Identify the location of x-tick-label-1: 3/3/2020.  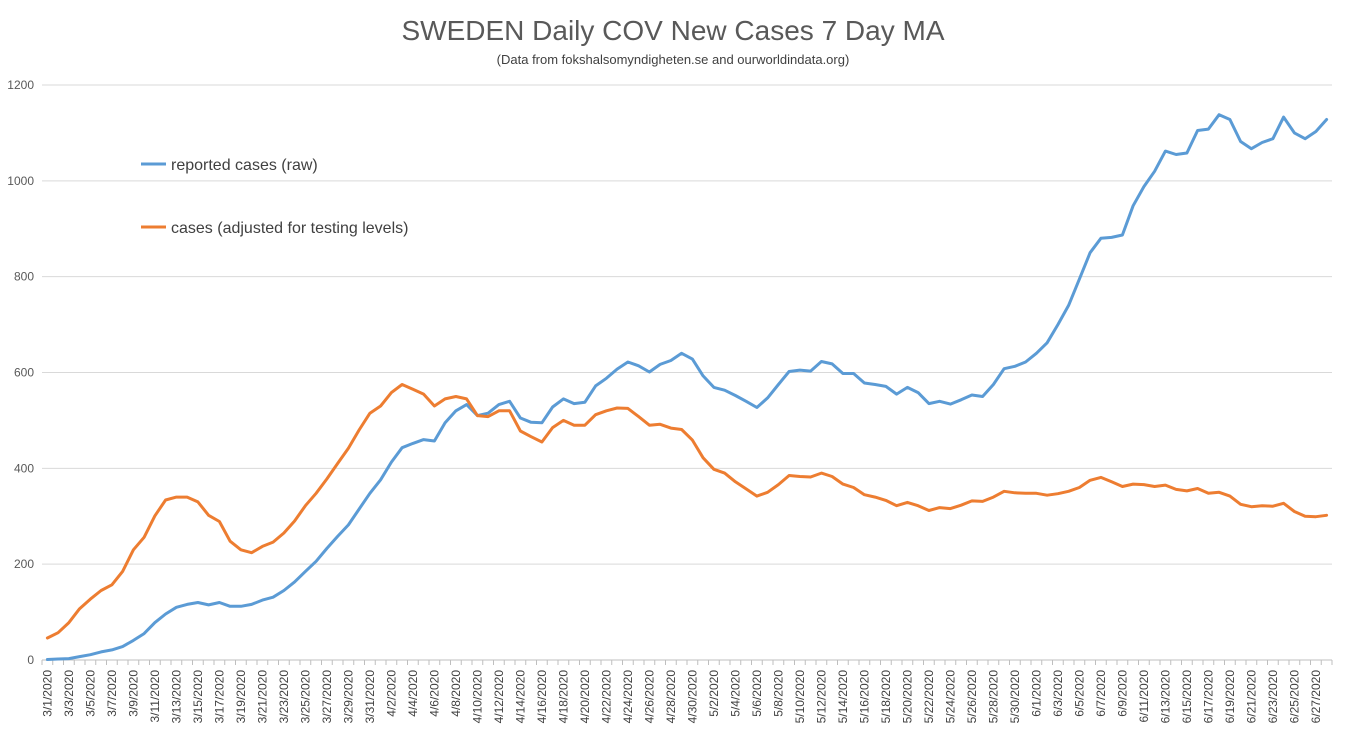
(69, 693).